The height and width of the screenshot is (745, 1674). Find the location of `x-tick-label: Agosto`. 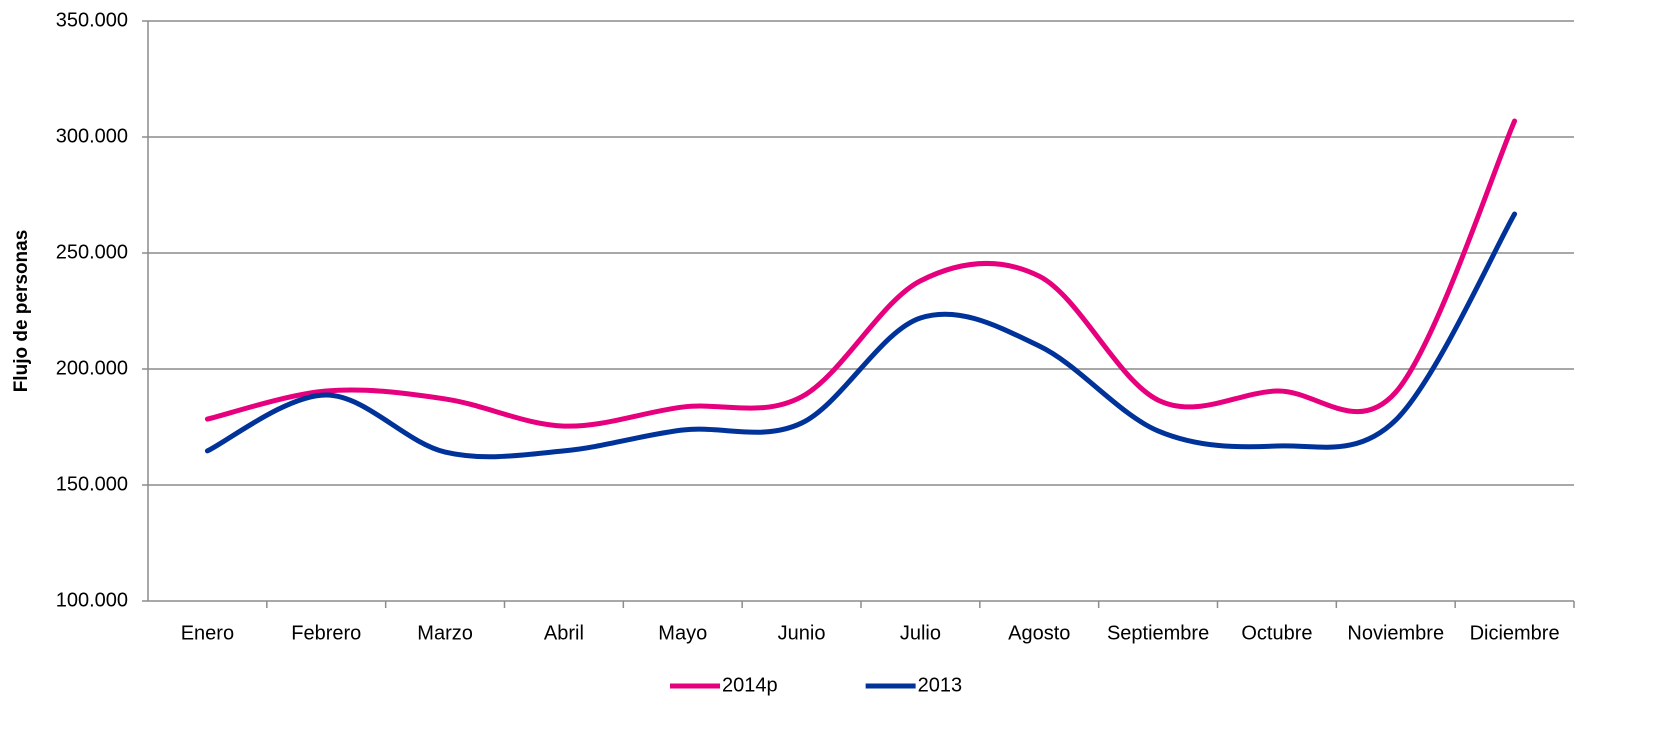

x-tick-label: Agosto is located at coordinates (1039, 633).